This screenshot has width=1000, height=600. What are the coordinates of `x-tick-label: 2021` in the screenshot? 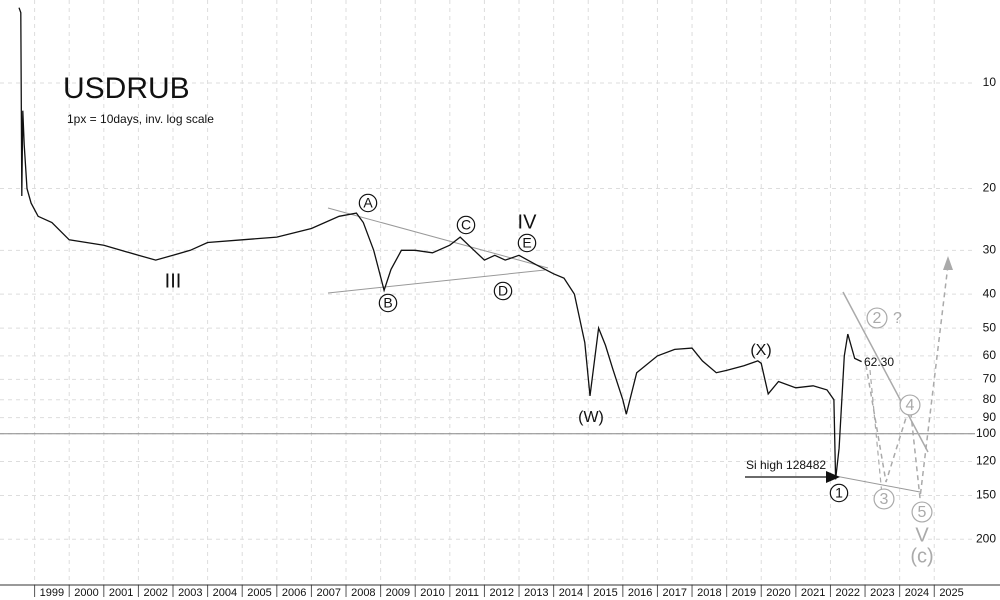 It's located at (813, 593).